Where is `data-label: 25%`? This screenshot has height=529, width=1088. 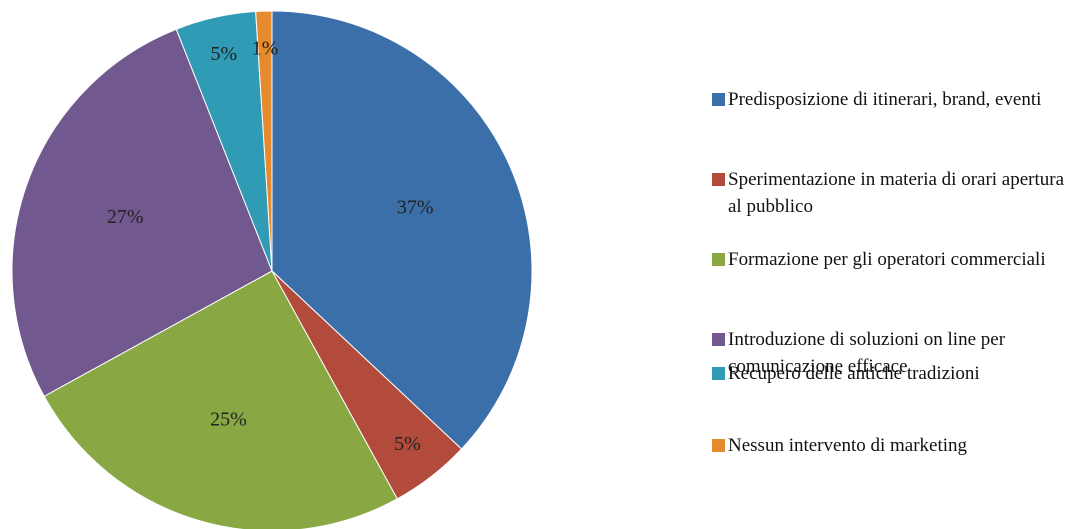 data-label: 25% is located at coordinates (228, 419).